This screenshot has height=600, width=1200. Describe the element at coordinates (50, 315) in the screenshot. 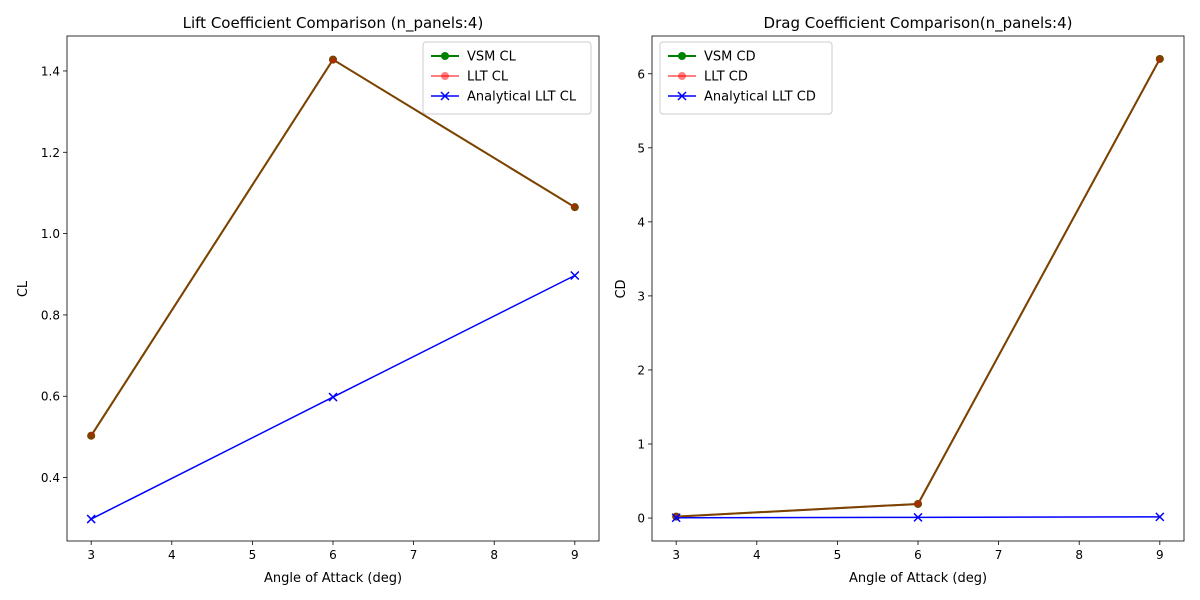

I see `y-tick-label: 0.8` at that location.